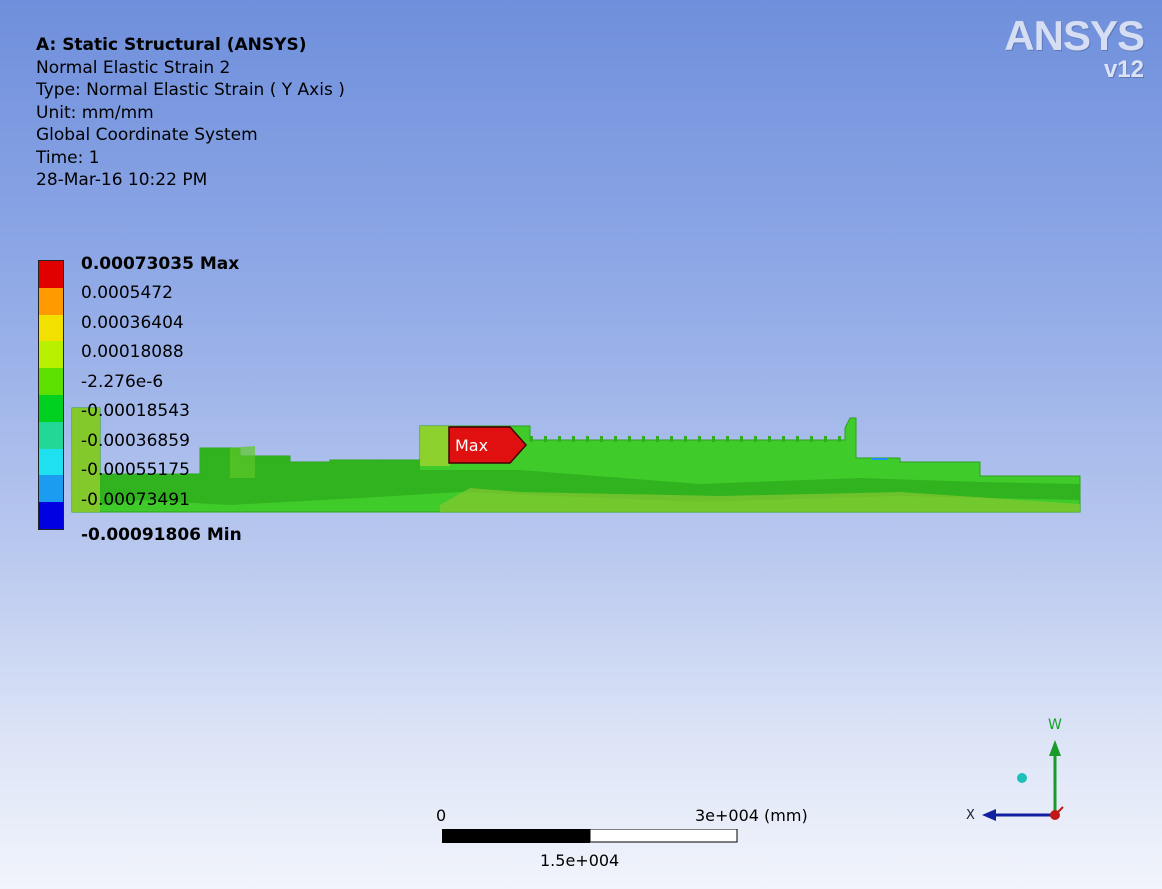 Image resolution: width=1162 pixels, height=889 pixels. I want to click on max-probe-flag, so click(488, 445).